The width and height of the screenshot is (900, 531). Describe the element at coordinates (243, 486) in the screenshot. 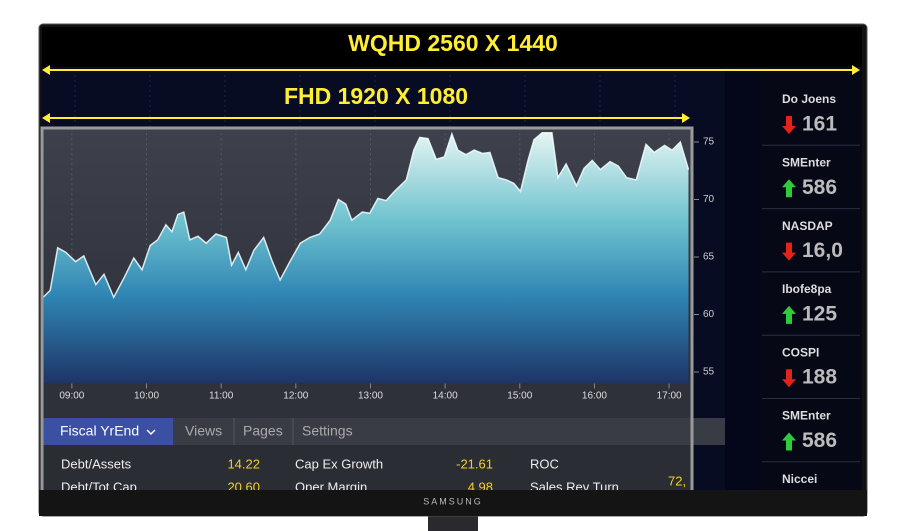

I see `cell: 20.60` at that location.